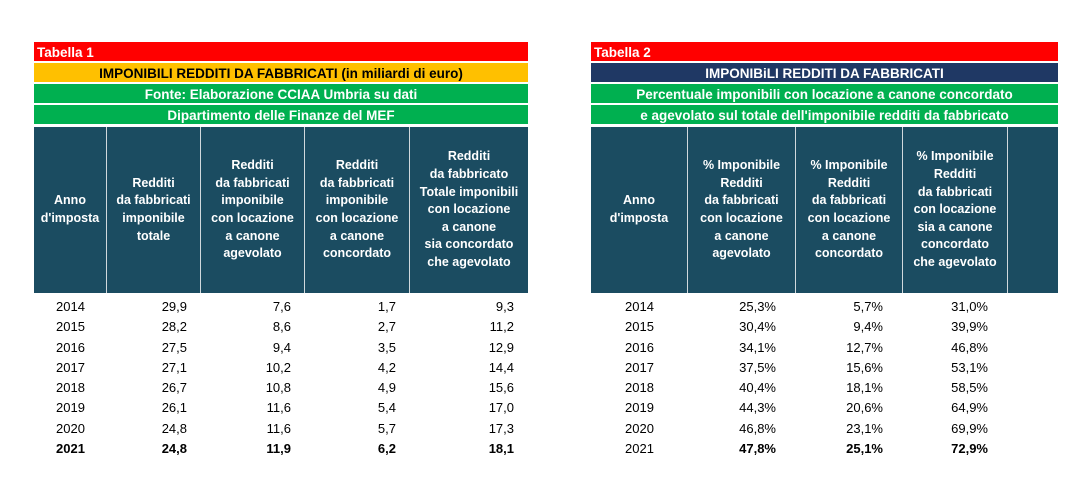 Image resolution: width=1080 pixels, height=493 pixels. Describe the element at coordinates (824, 429) in the screenshot. I see `table-row: 2020 46,8% 23,1% 69,9%` at that location.